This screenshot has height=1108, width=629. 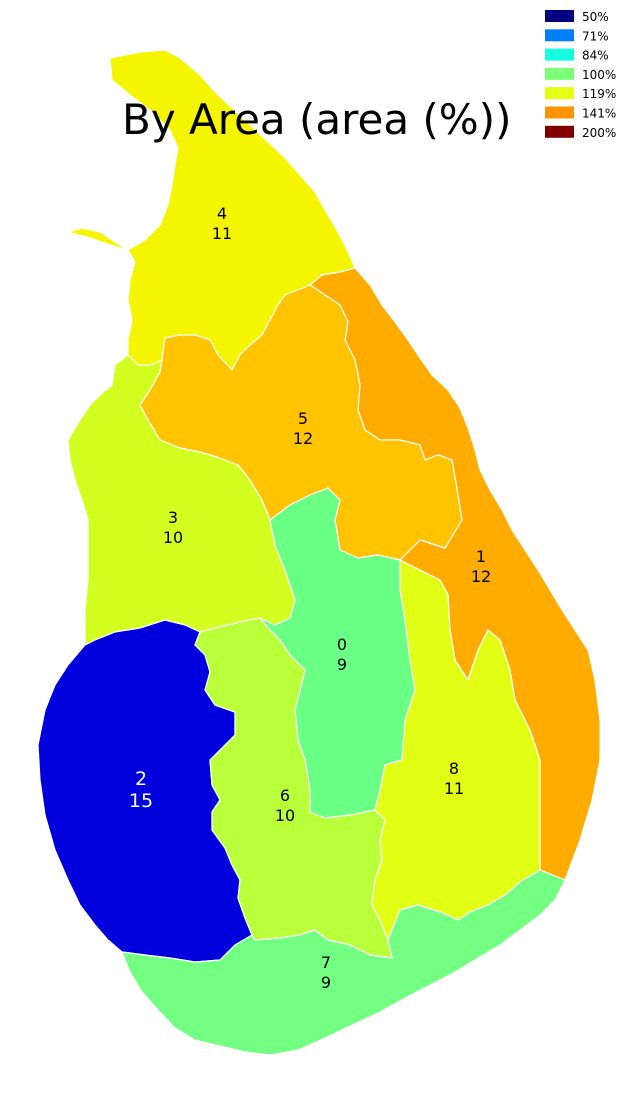 I want to click on region-5-value-label: 12, so click(x=303, y=438).